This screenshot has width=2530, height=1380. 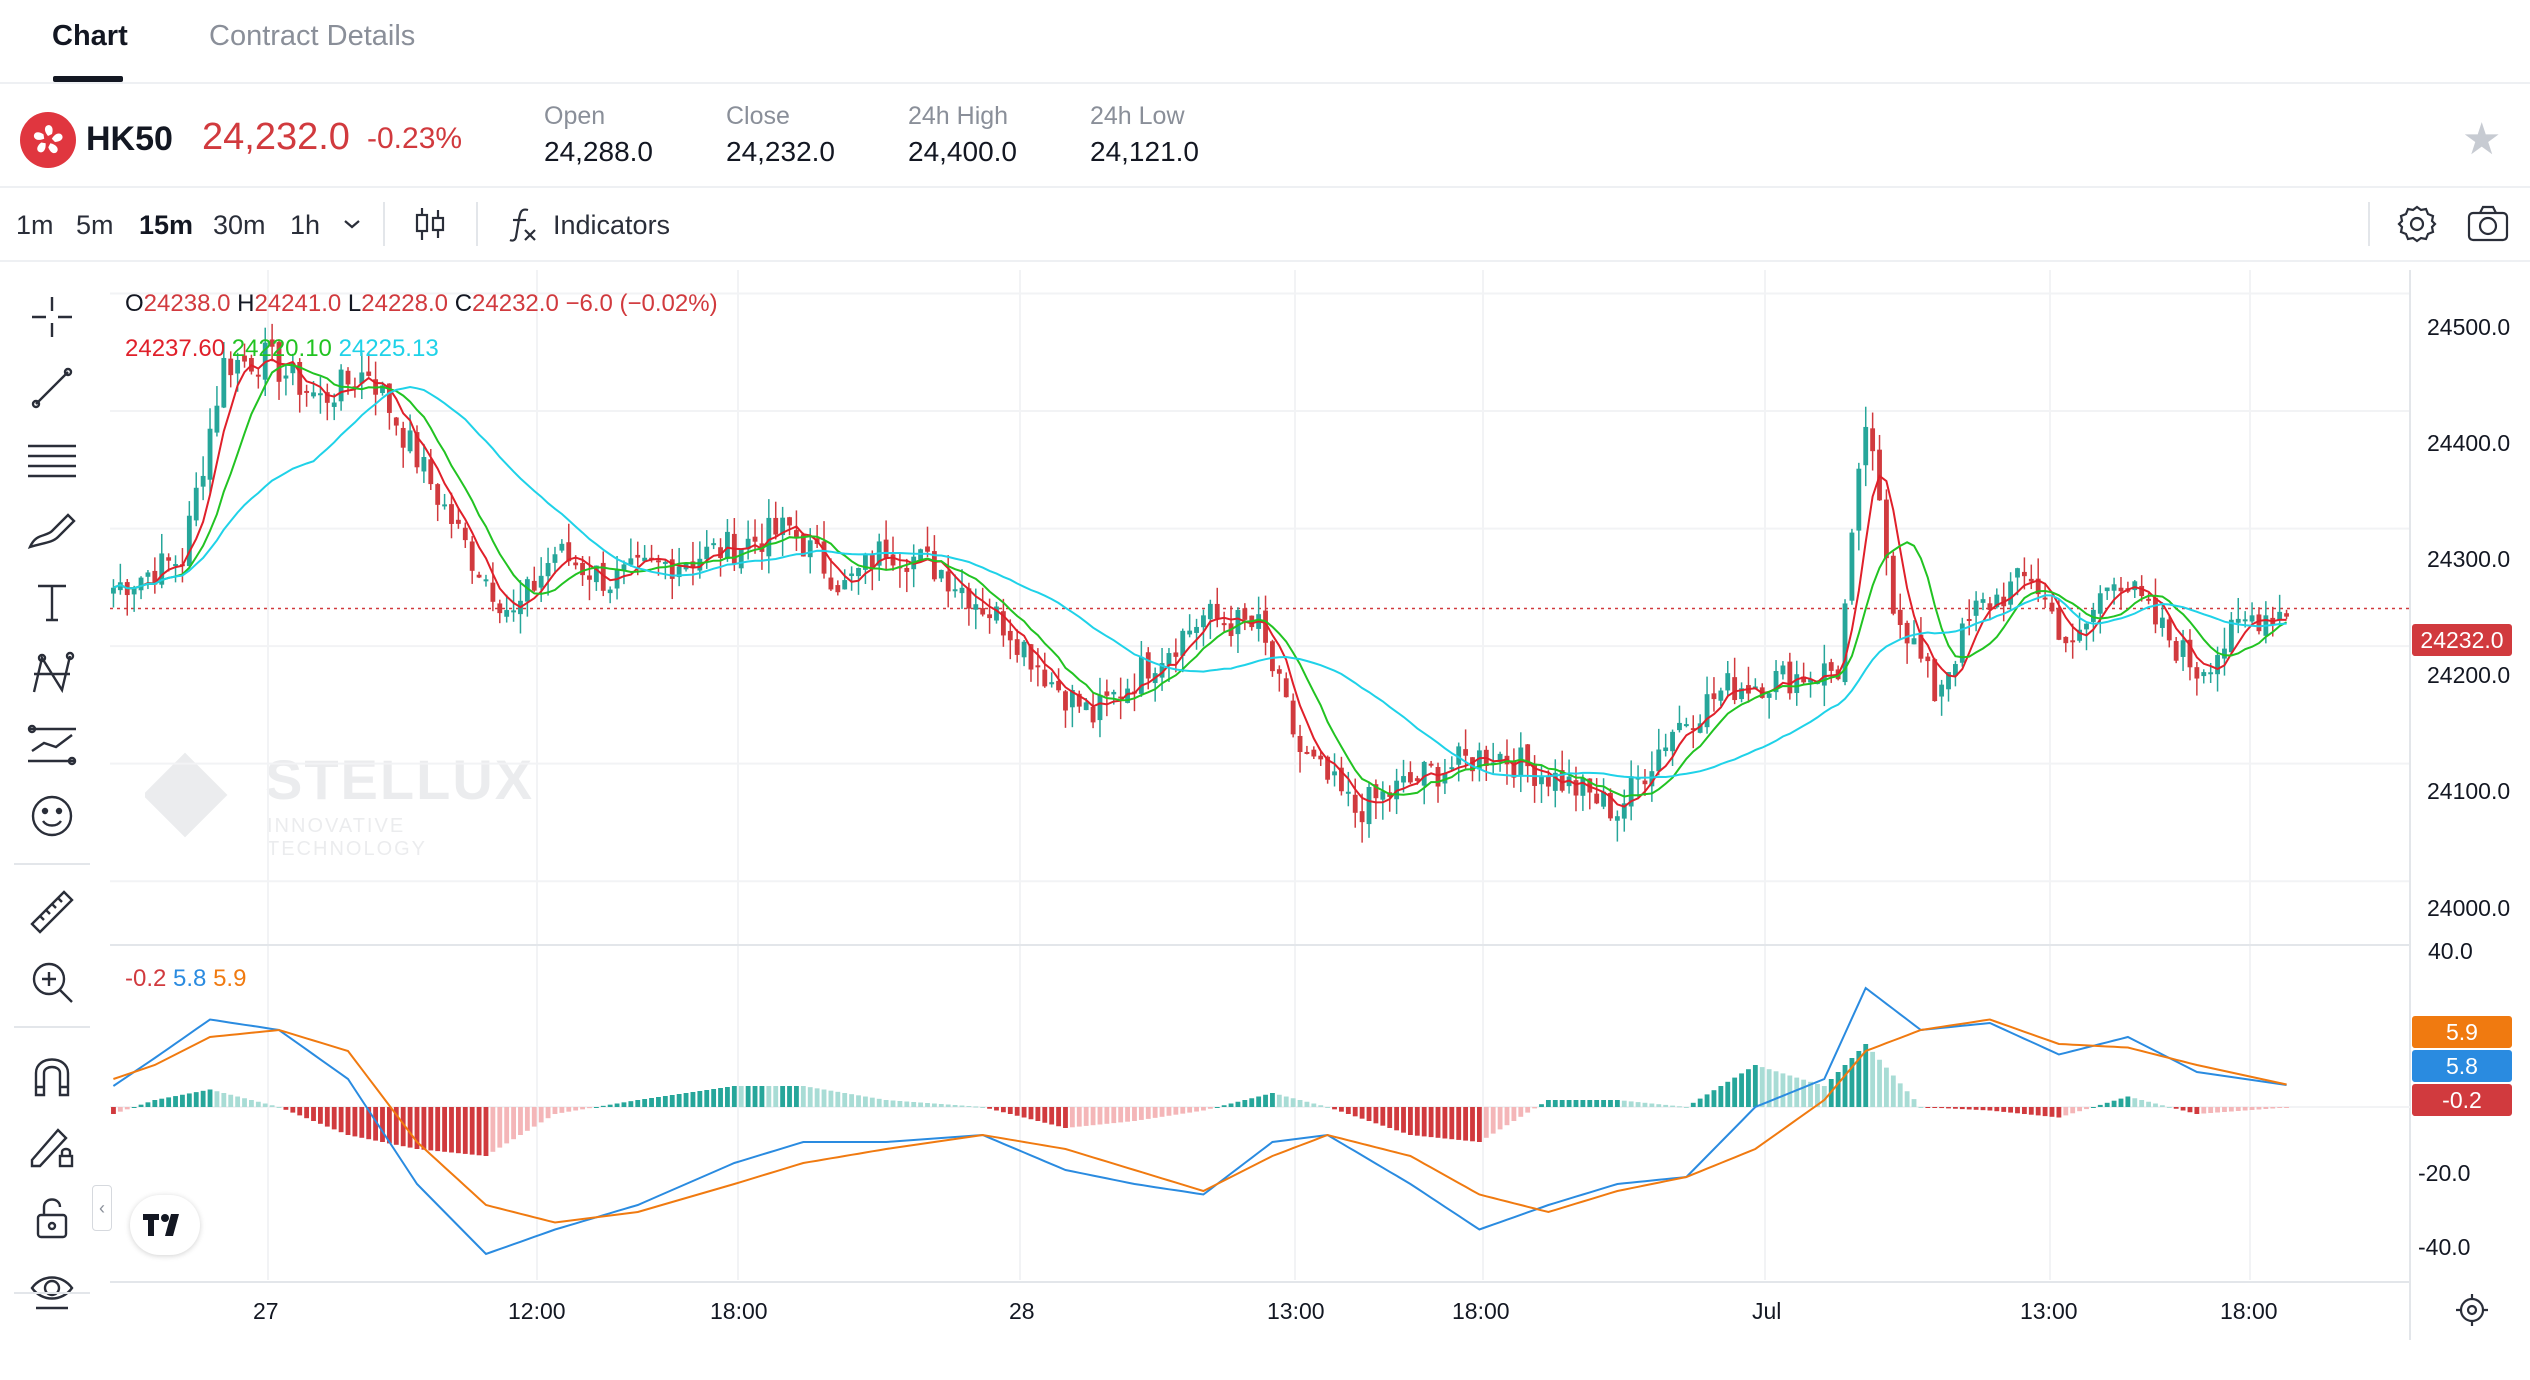 I want to click on horizontal-lines-icon, so click(x=52, y=460).